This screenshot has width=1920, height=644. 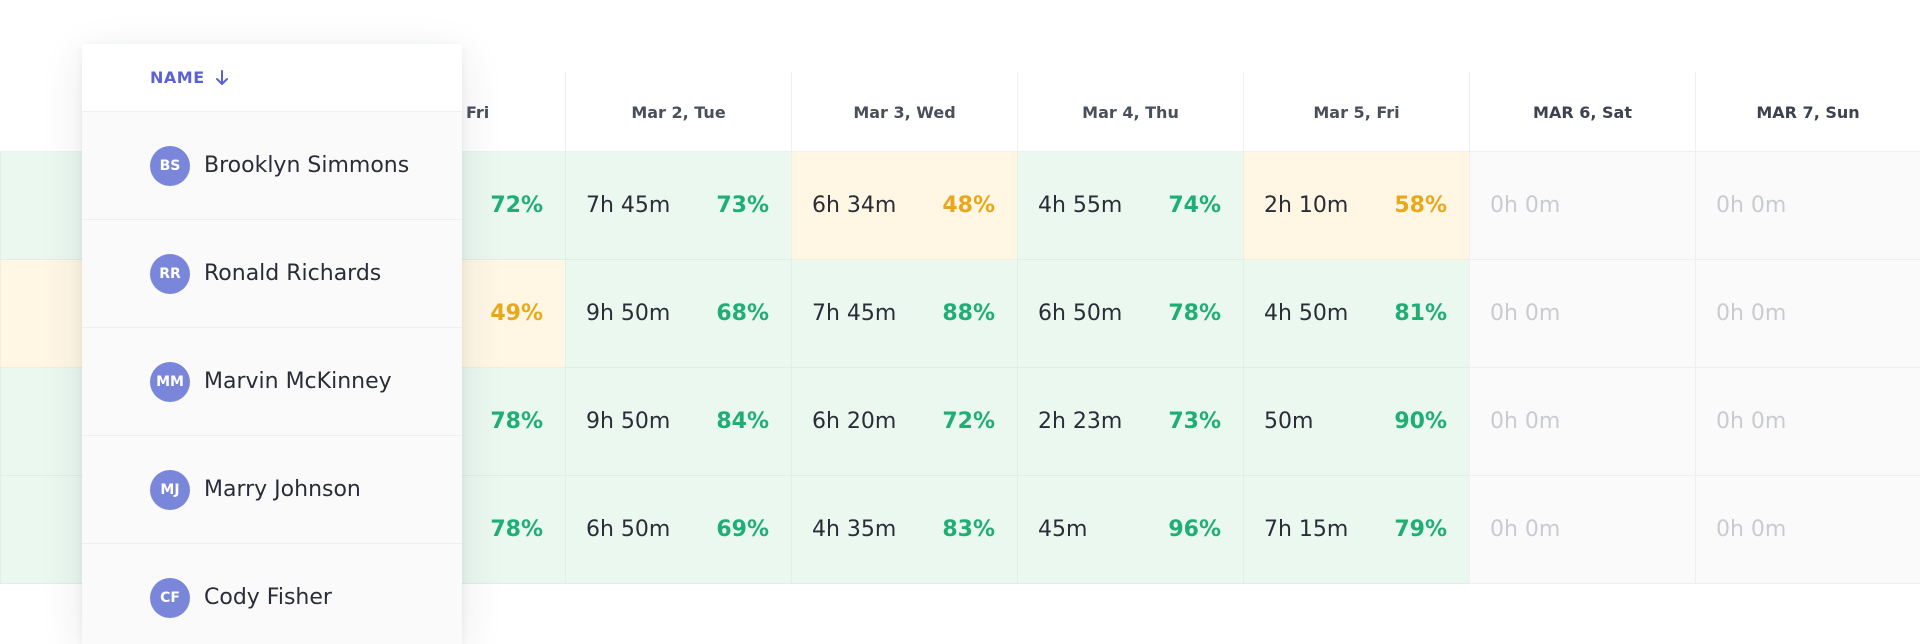 I want to click on hours-value: 4h 35m, so click(x=854, y=529).